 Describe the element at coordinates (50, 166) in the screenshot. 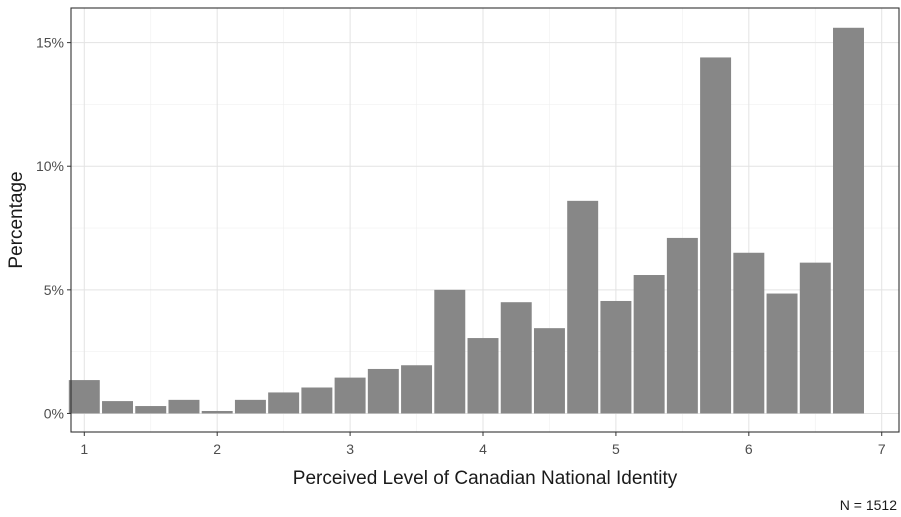

I see `y-tick-label: 10%` at that location.